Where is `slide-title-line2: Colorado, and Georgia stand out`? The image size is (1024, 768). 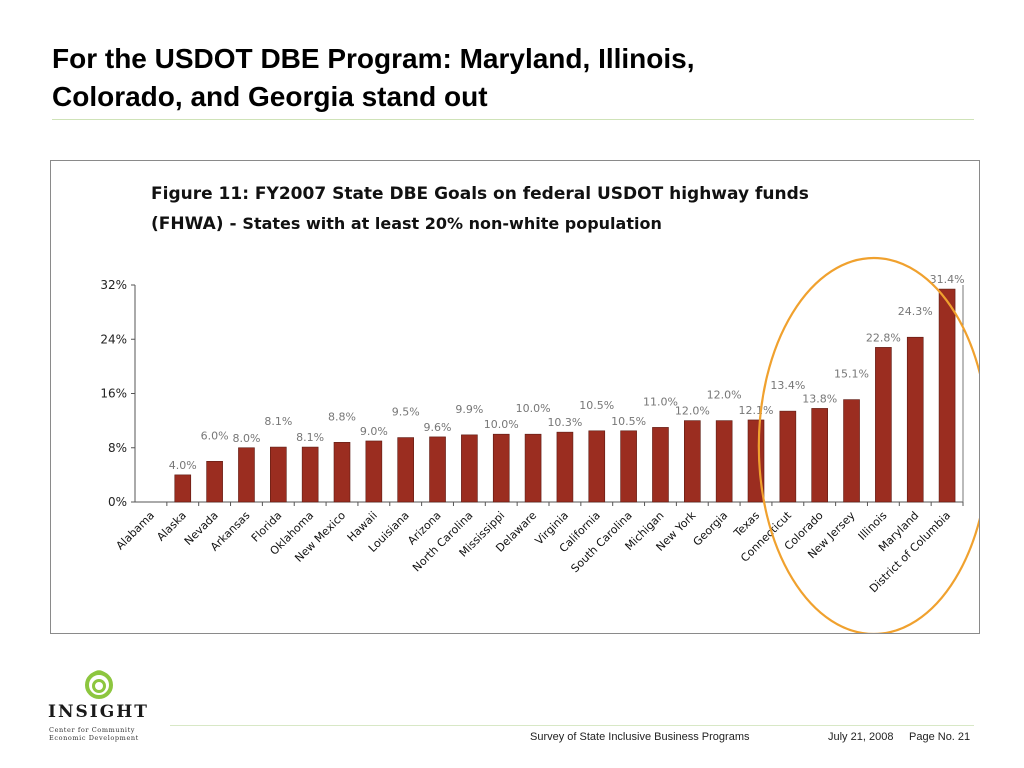
slide-title-line2: Colorado, and Georgia stand out is located at coordinates (270, 96).